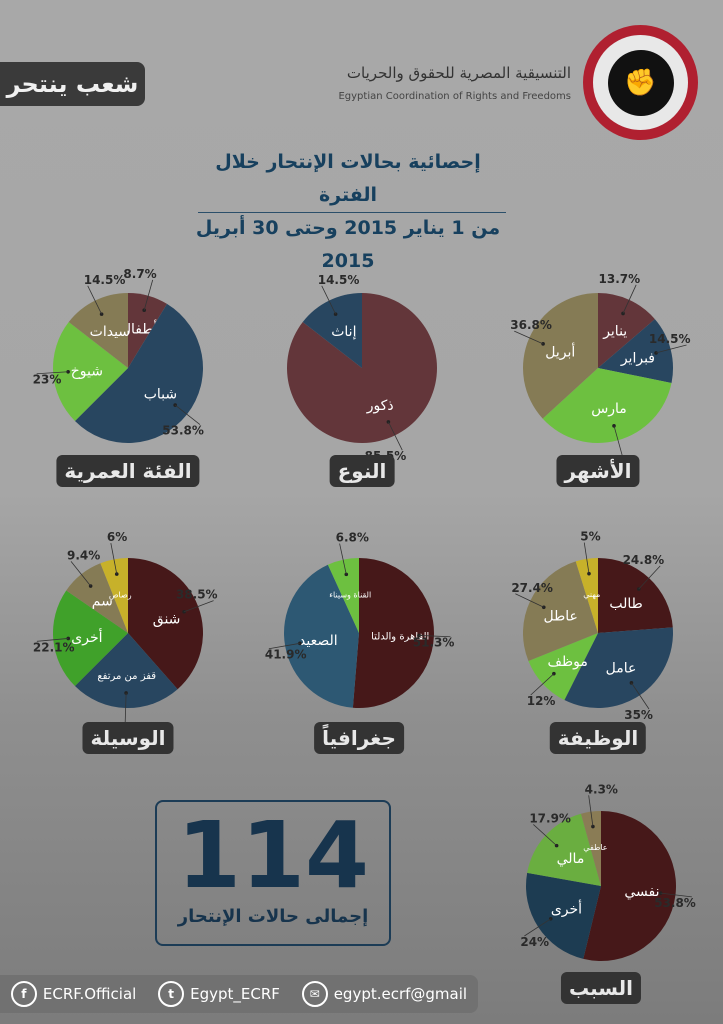  Describe the element at coordinates (126, 676) in the screenshot. I see `slice-label: قفز من مرتفع` at that location.